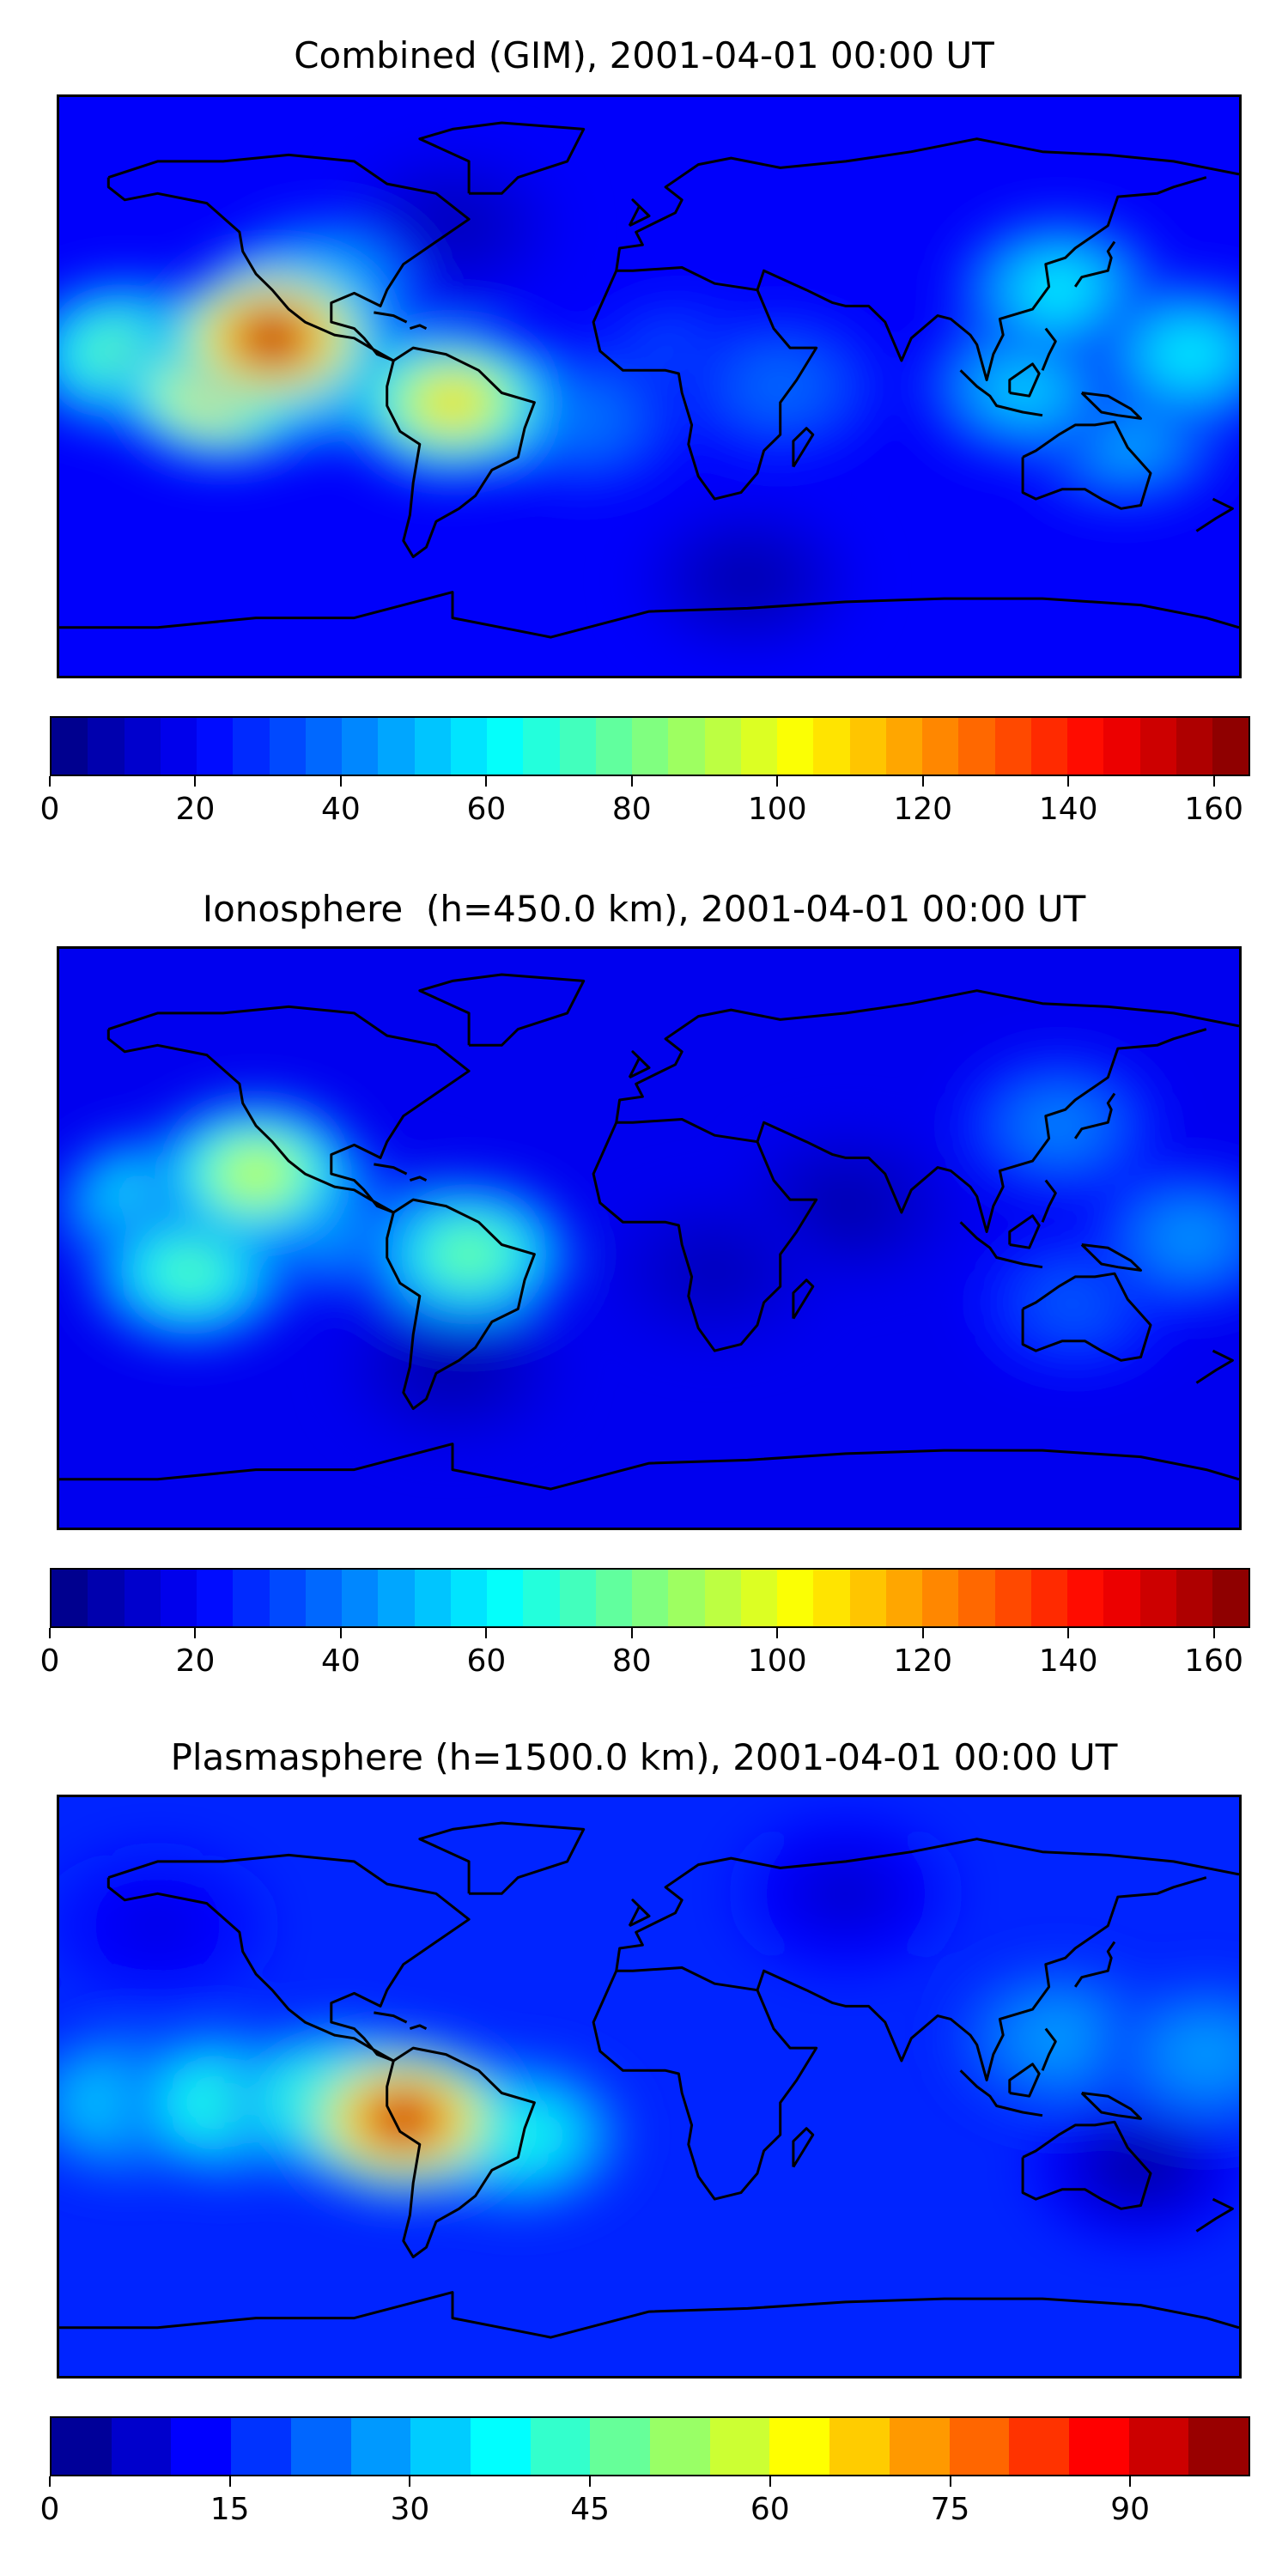 Image resolution: width=1288 pixels, height=2576 pixels. Describe the element at coordinates (631, 1661) in the screenshot. I see `colorbar-tick-label: 80` at that location.